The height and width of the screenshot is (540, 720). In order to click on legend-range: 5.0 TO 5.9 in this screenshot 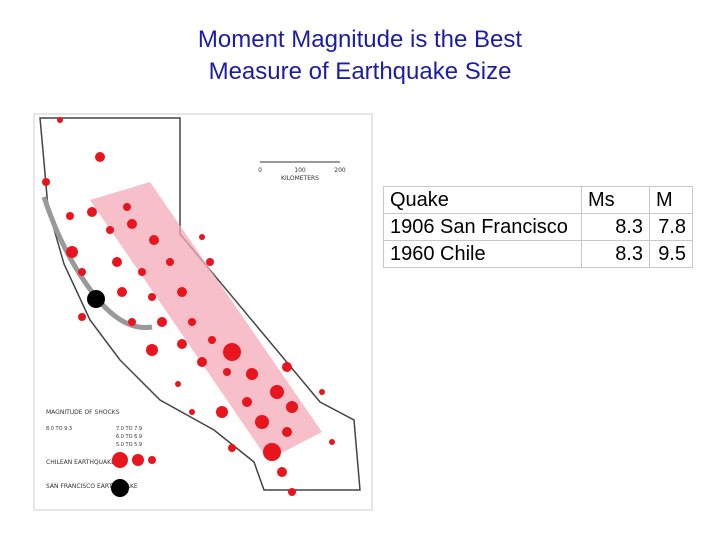, I will do `click(129, 445)`.